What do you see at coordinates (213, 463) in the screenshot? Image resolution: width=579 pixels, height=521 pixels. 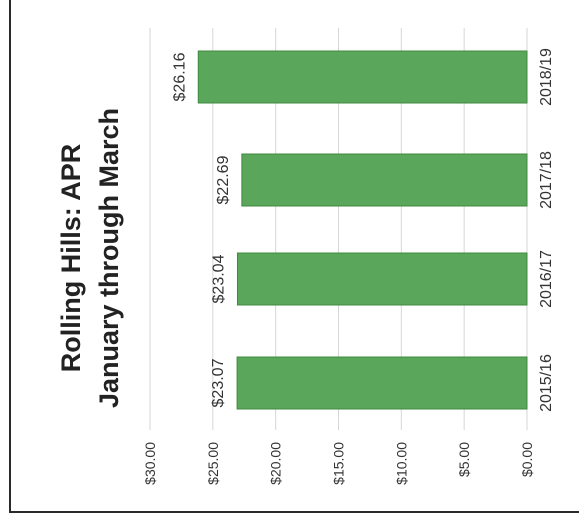 I see `value-tick-label: $25.00` at bounding box center [213, 463].